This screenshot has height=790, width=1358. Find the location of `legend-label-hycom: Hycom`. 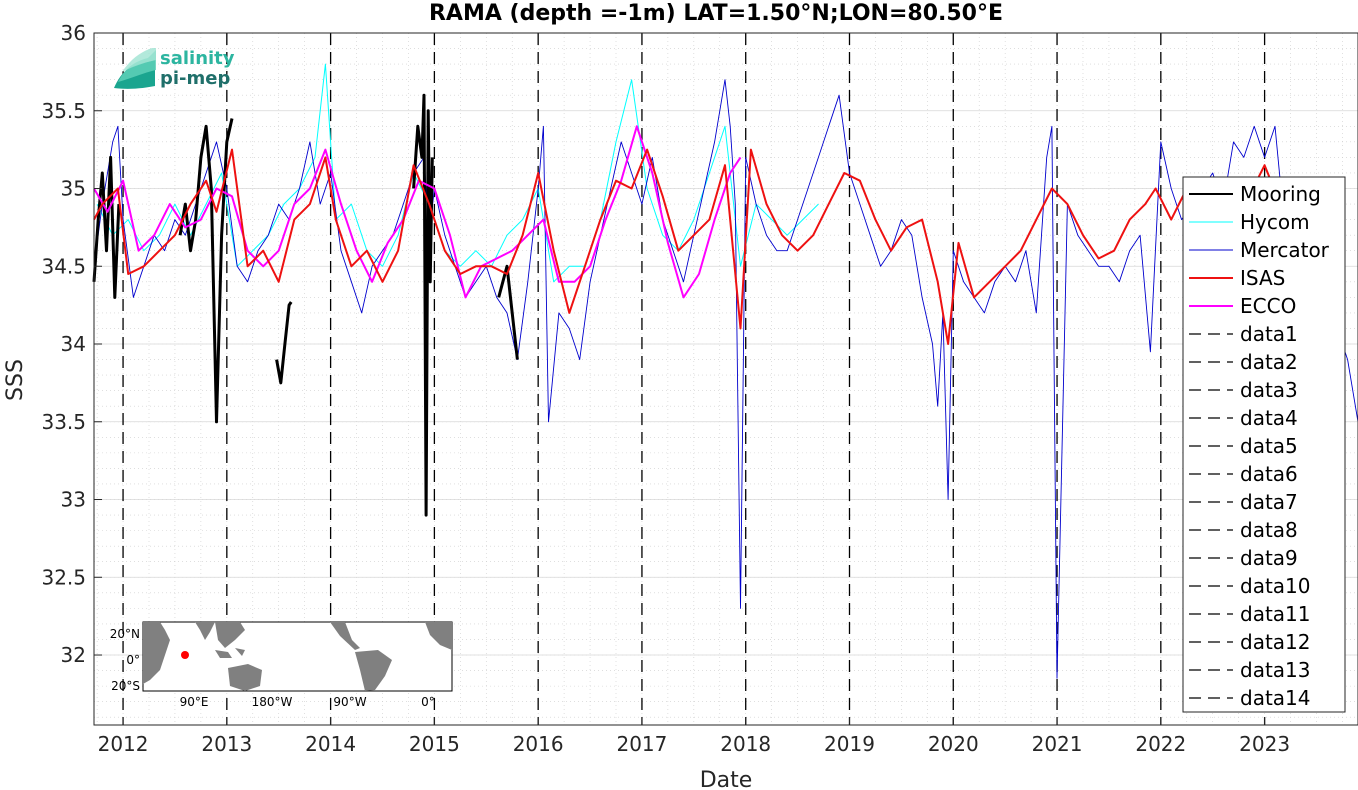

legend-label-hycom: Hycom is located at coordinates (1275, 222).